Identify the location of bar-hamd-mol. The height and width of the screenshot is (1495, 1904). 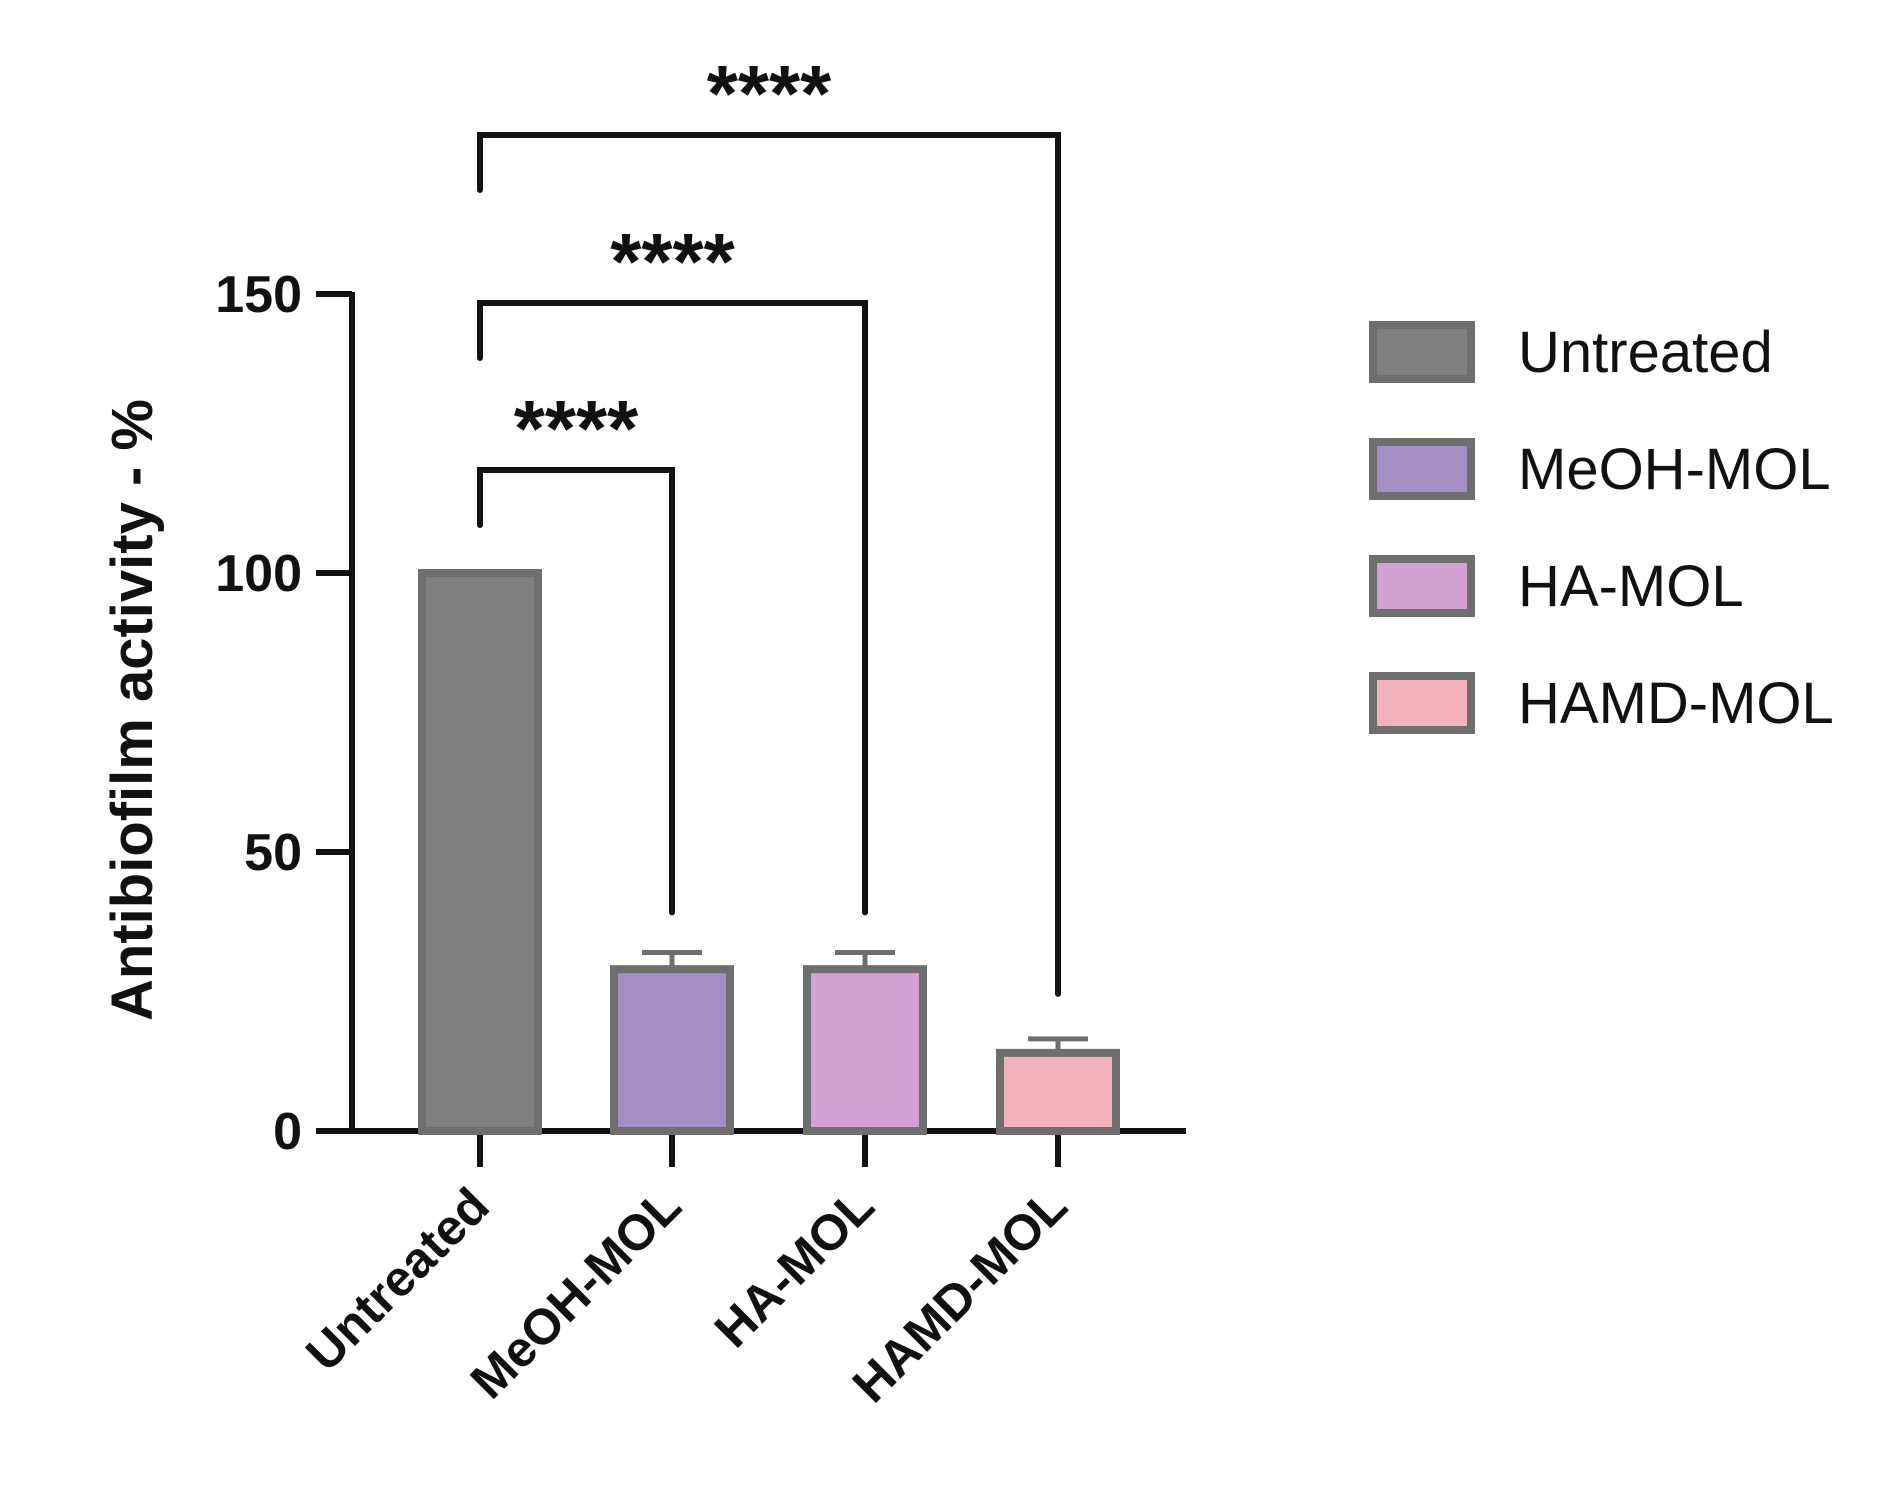
(1058, 1092).